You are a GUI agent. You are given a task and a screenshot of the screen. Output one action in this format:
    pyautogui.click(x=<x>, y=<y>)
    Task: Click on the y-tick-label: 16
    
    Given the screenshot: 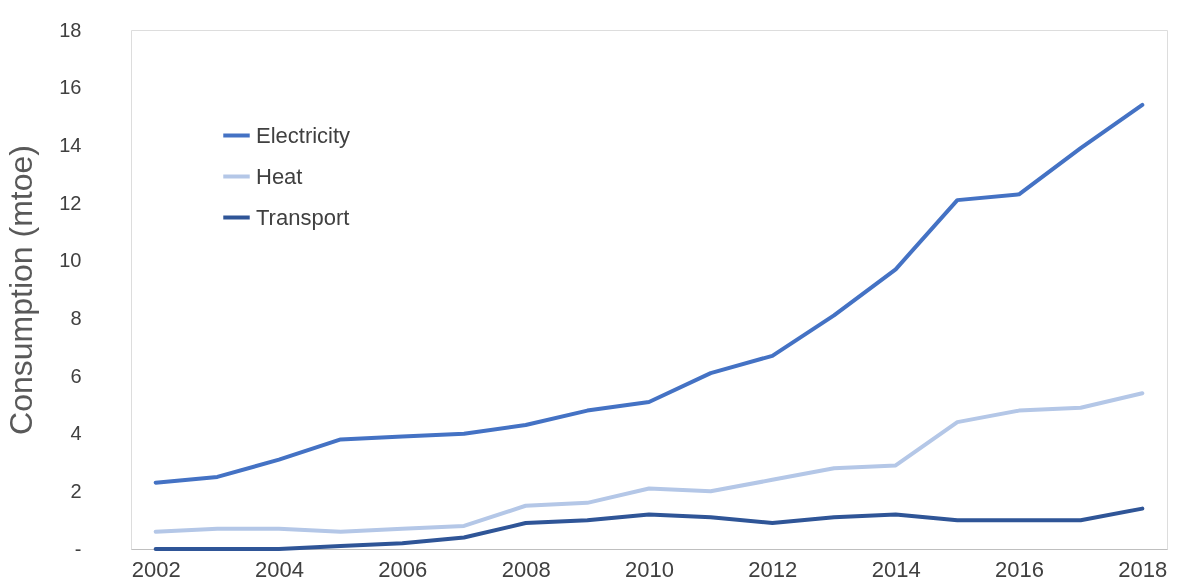 What is the action you would take?
    pyautogui.click(x=70, y=87)
    